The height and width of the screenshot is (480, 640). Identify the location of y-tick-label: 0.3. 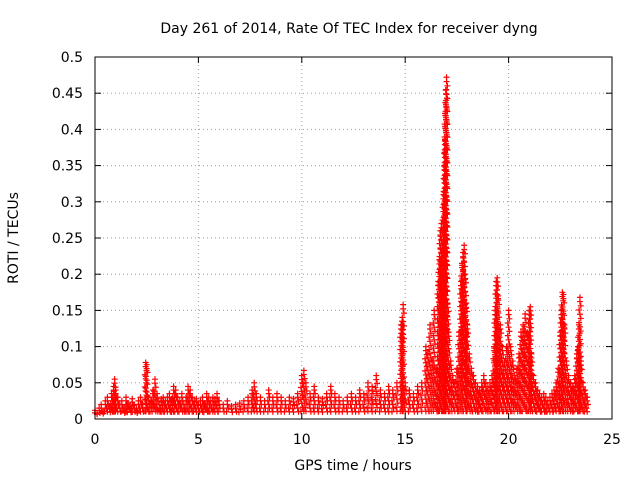
(72, 203).